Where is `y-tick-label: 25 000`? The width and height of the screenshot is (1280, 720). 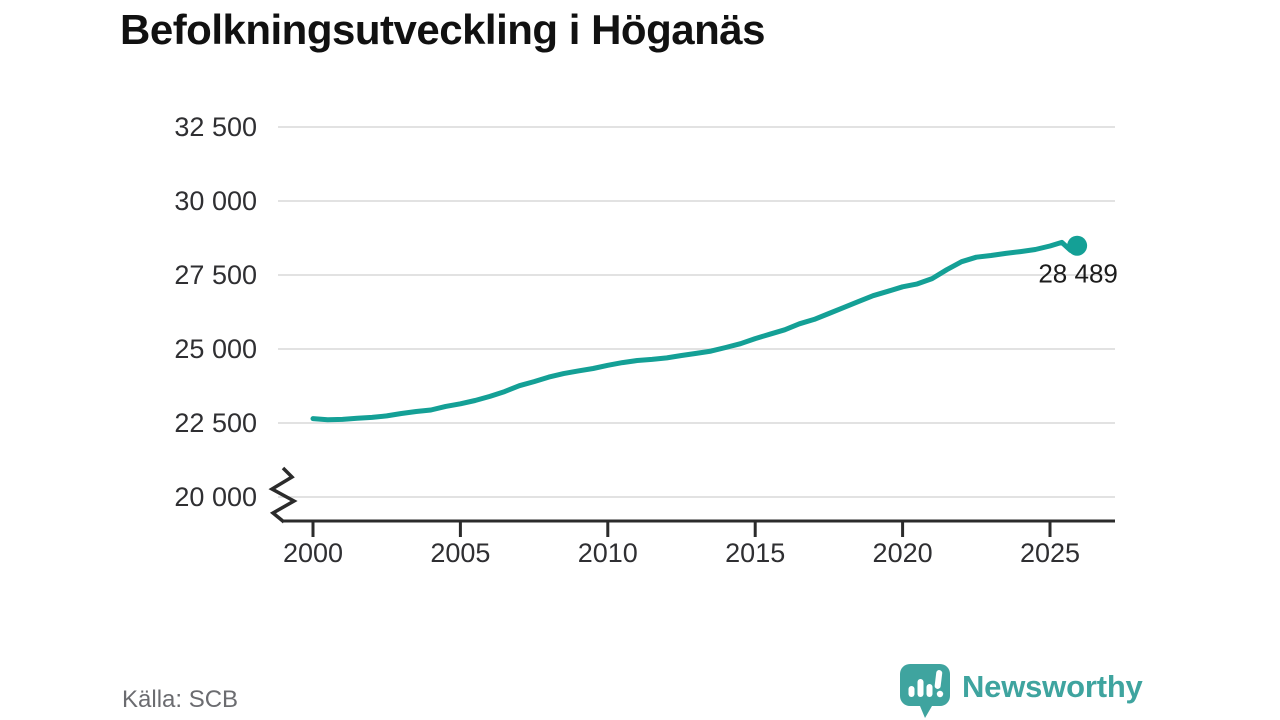
y-tick-label: 25 000 is located at coordinates (215, 349).